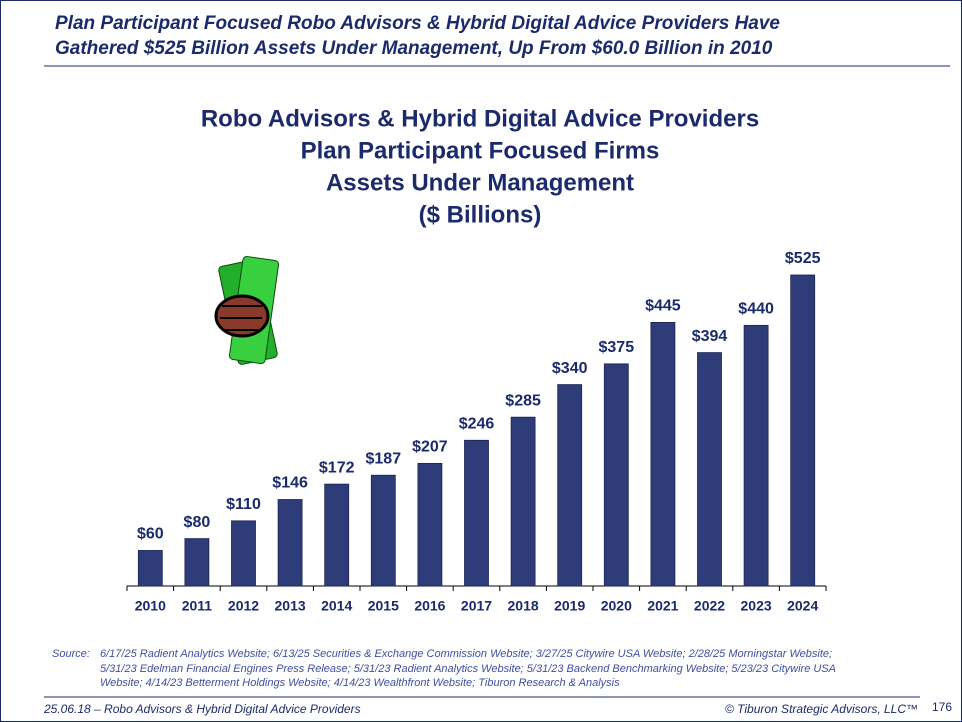 The width and height of the screenshot is (962, 722). What do you see at coordinates (429, 606) in the screenshot?
I see `x-tick-label: 2016` at bounding box center [429, 606].